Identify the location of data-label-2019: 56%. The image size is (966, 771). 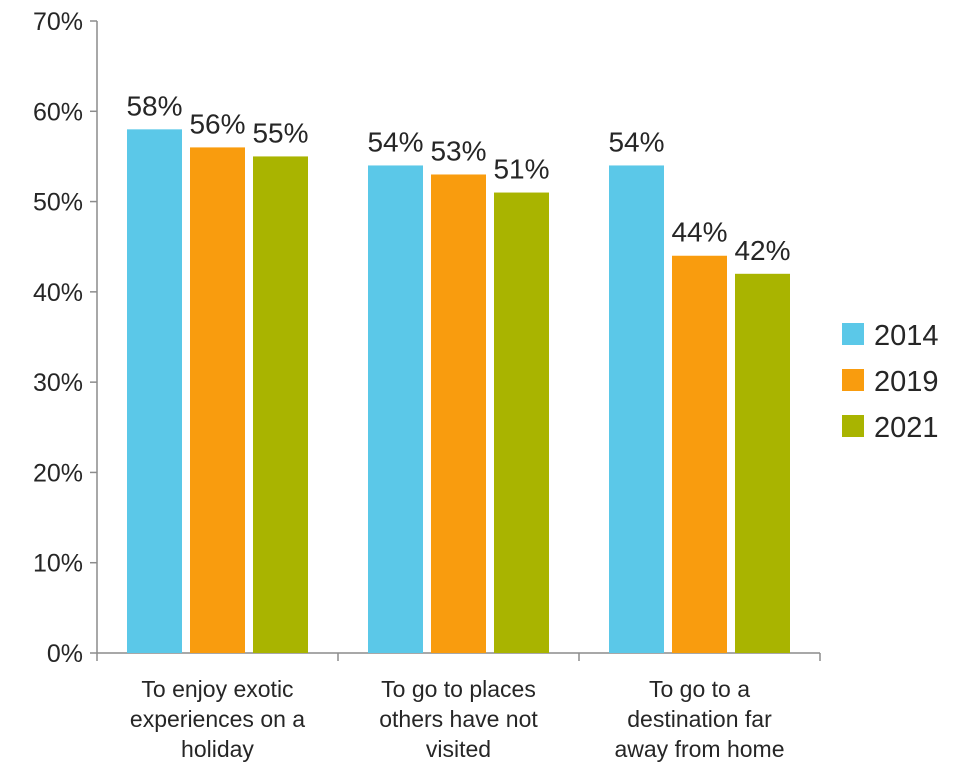
(217, 123).